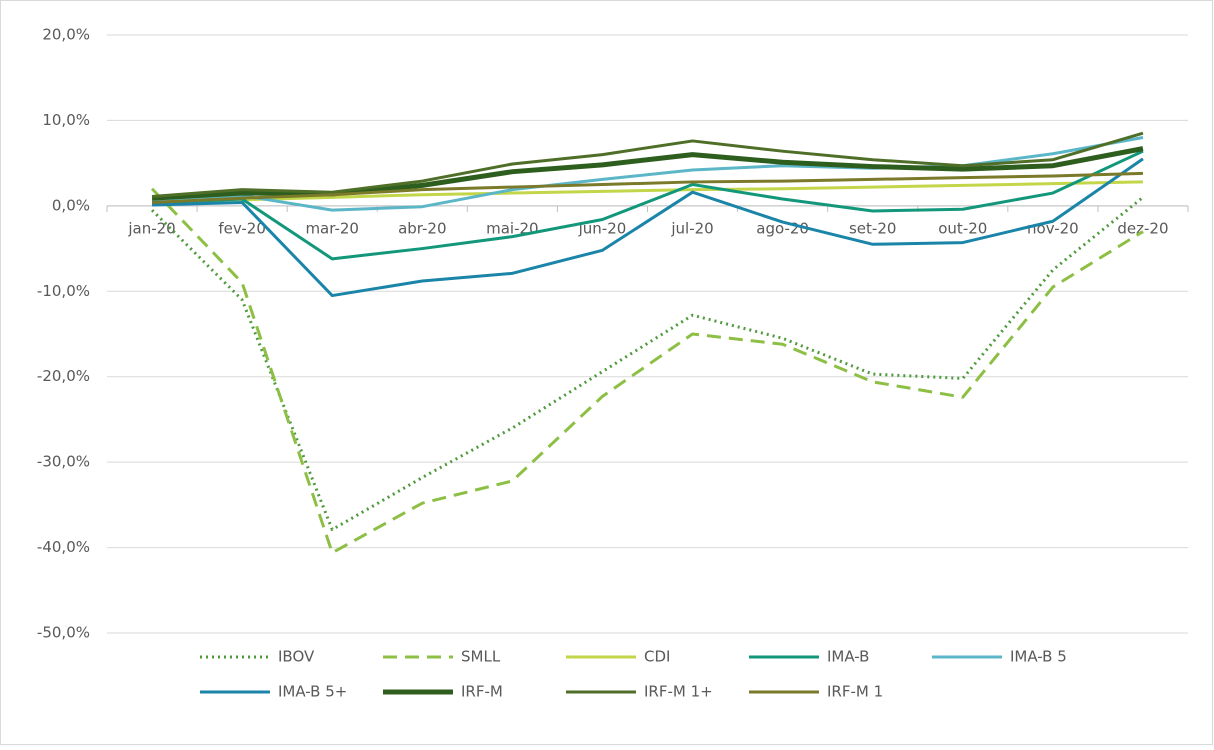 The width and height of the screenshot is (1214, 750). Describe the element at coordinates (678, 692) in the screenshot. I see `legend-label: IRF-M 1+` at that location.